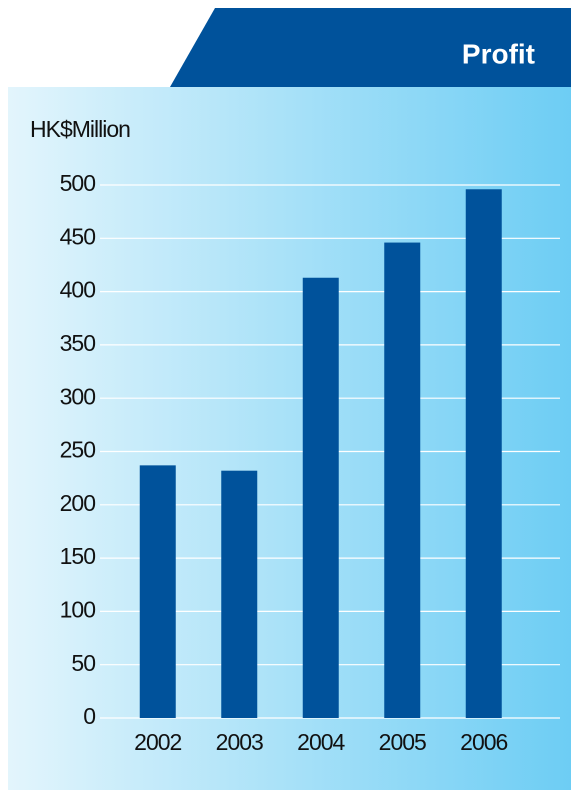  Describe the element at coordinates (239, 742) in the screenshot. I see `x-tick-label: 2003` at that location.